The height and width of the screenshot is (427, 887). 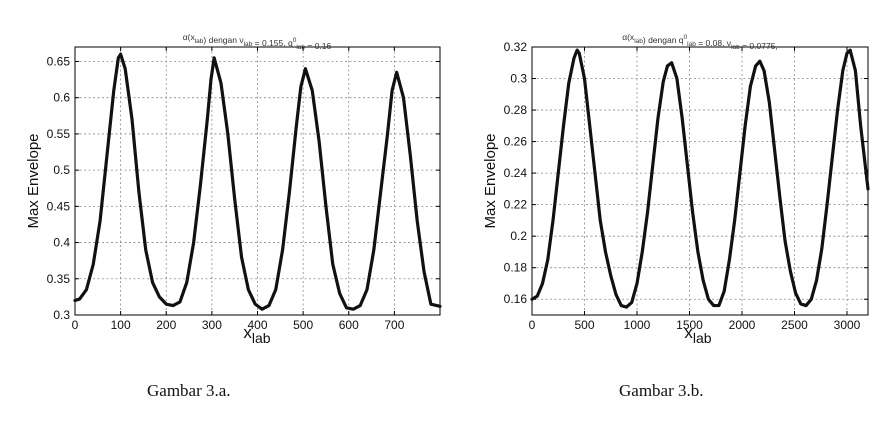 I want to click on x-tick-label: 1000, so click(x=637, y=325).